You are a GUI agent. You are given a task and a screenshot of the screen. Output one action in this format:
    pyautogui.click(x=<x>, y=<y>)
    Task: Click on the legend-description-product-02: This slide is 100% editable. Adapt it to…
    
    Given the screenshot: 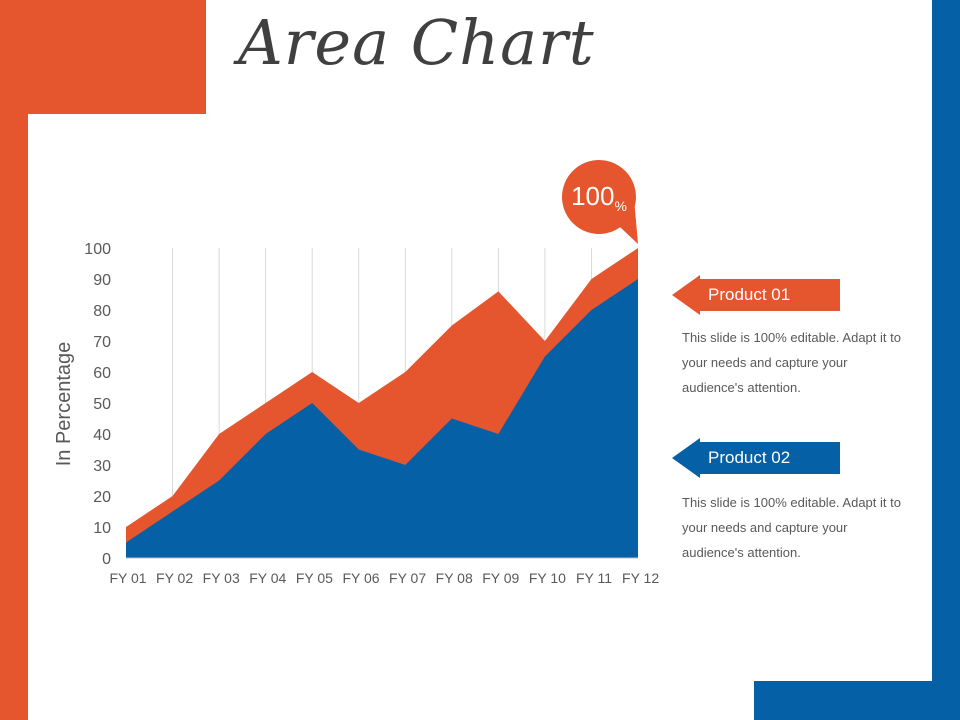 What is the action you would take?
    pyautogui.click(x=791, y=527)
    